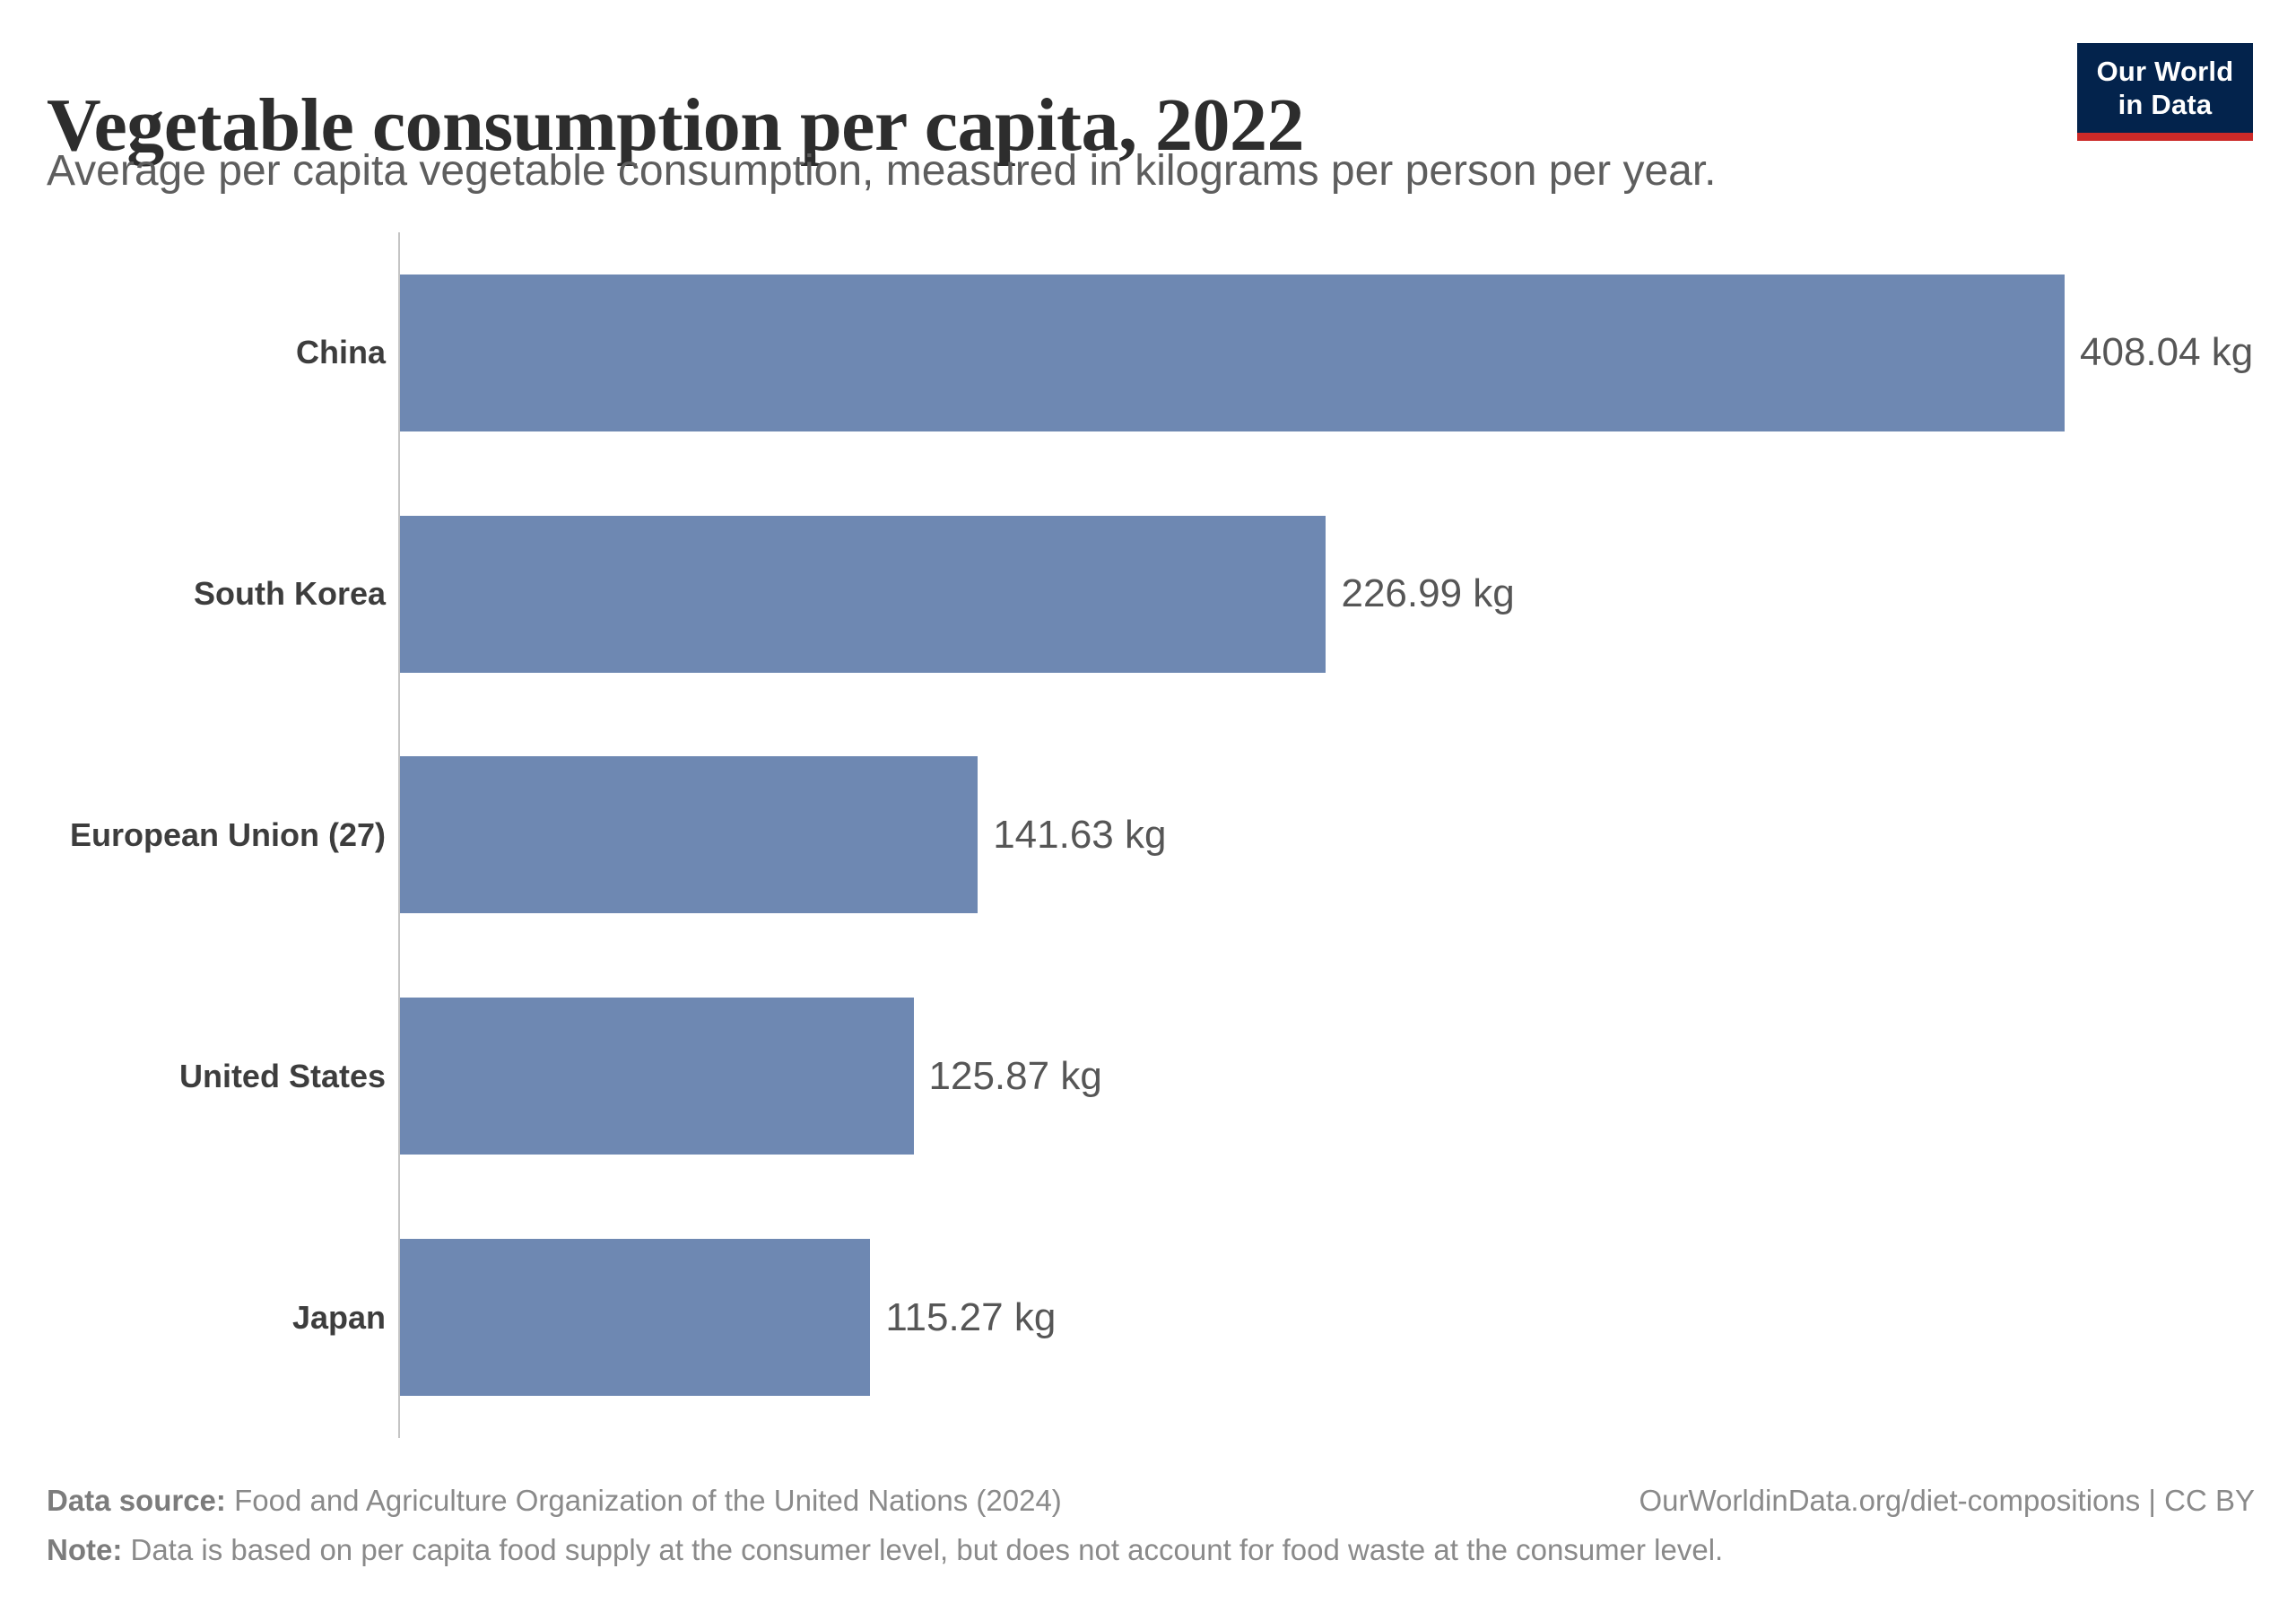 This screenshot has height=1621, width=2296. What do you see at coordinates (282, 1075) in the screenshot?
I see `category-label: United States` at bounding box center [282, 1075].